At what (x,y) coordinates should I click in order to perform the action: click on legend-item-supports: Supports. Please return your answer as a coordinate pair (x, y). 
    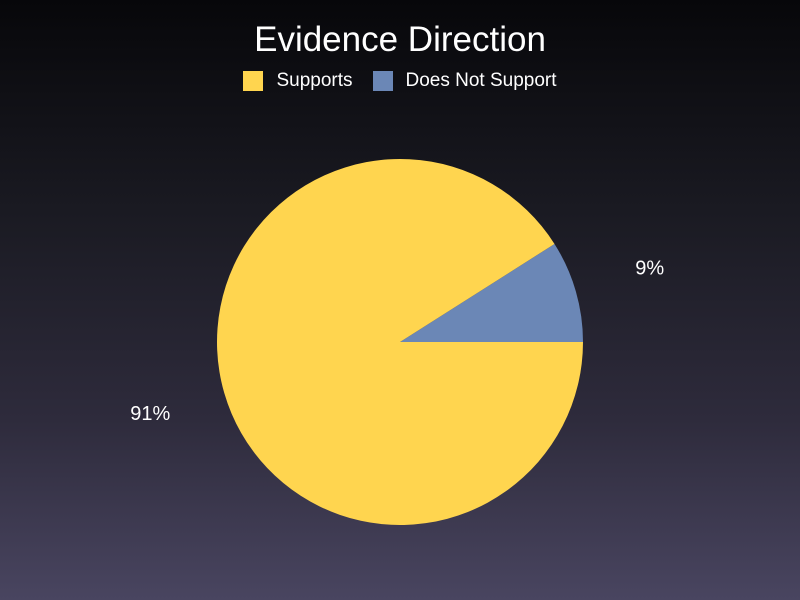
    Looking at the image, I should click on (298, 81).